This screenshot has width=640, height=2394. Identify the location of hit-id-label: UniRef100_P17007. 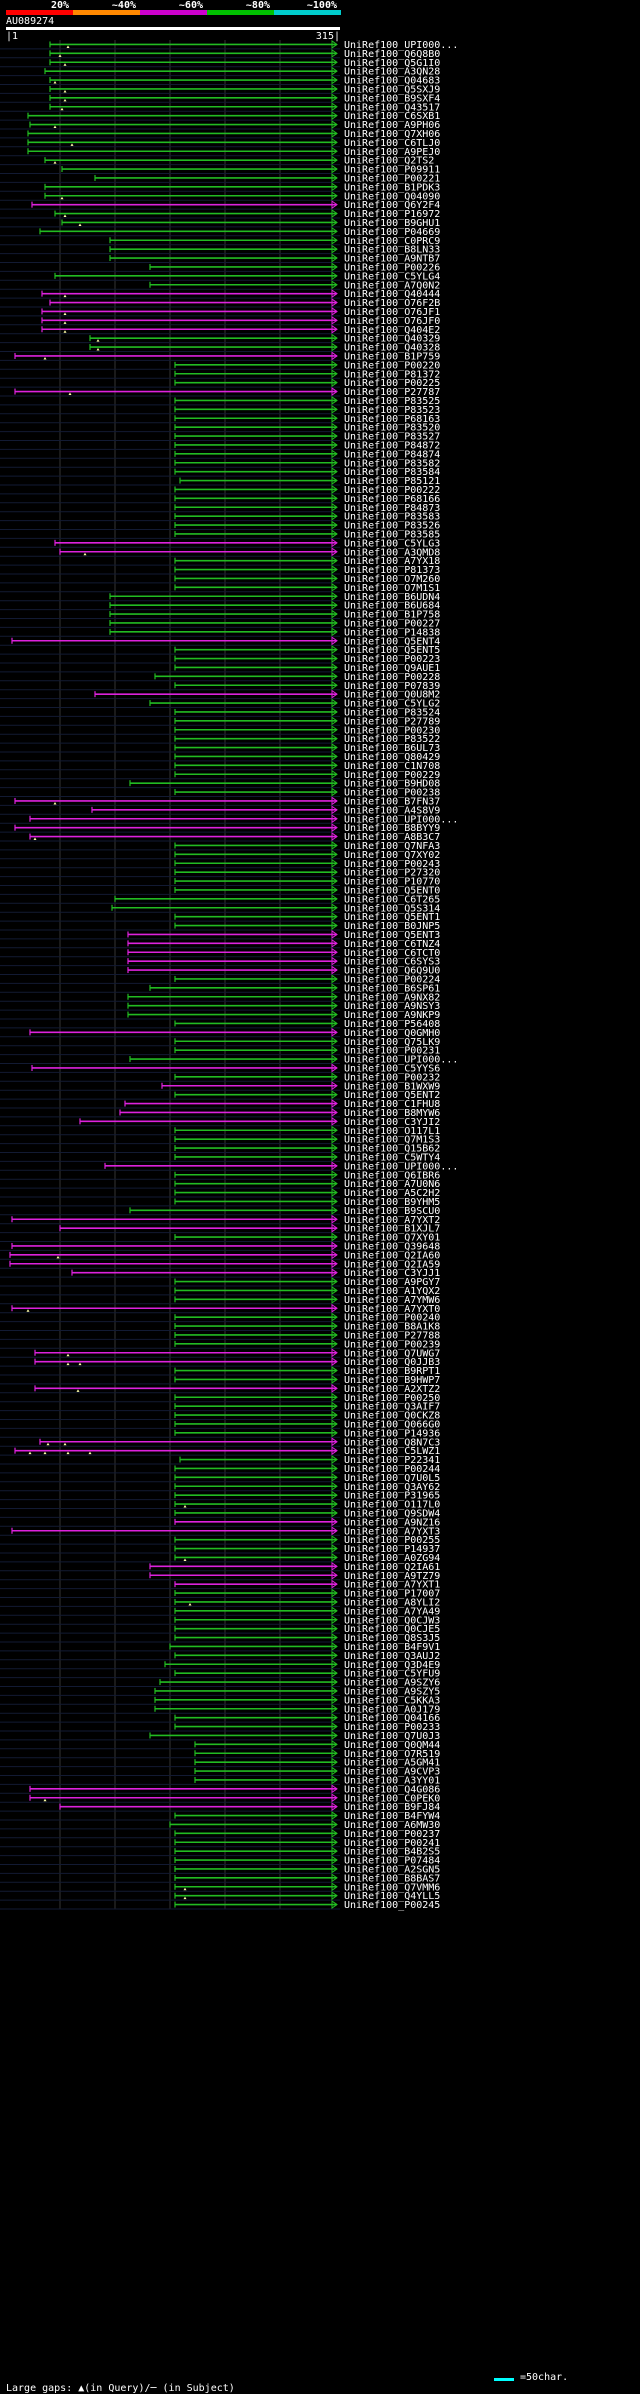
(392, 1594).